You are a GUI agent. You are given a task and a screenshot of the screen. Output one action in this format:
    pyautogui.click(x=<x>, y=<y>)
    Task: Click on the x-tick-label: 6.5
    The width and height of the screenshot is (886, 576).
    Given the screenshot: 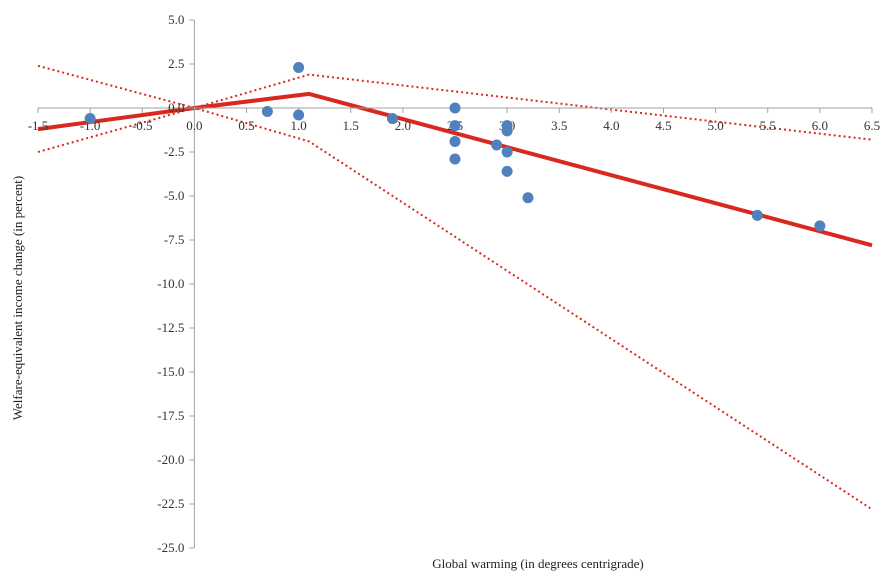 What is the action you would take?
    pyautogui.click(x=872, y=125)
    